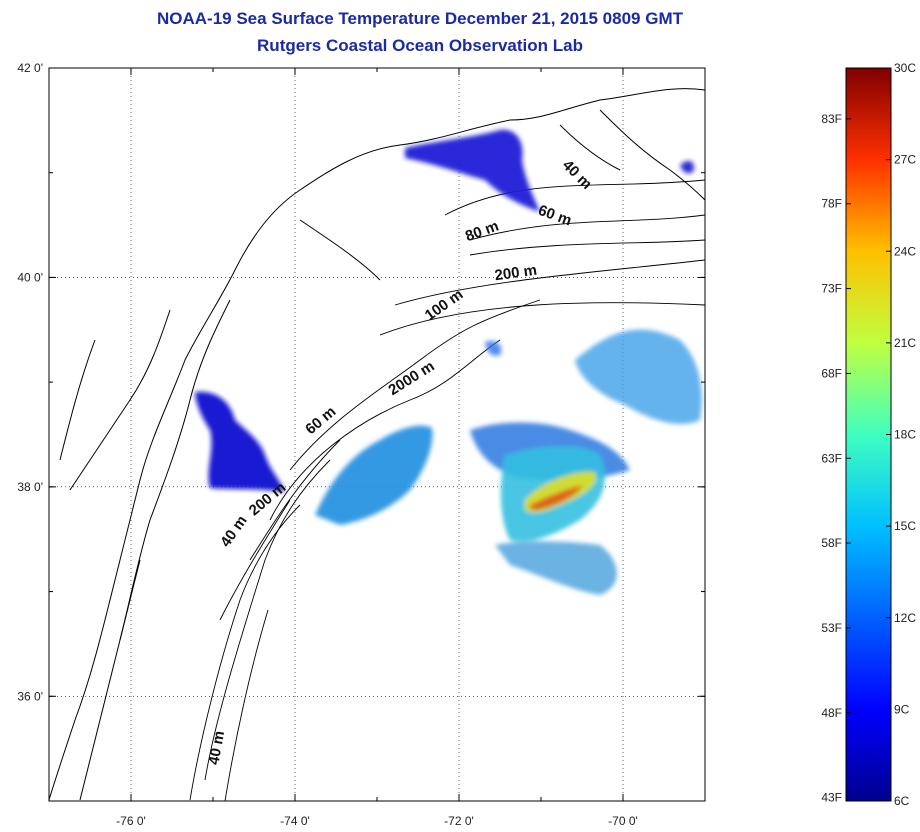 The image size is (920, 832). Describe the element at coordinates (905, 251) in the screenshot. I see `colorbar-label-c: 24C` at that location.